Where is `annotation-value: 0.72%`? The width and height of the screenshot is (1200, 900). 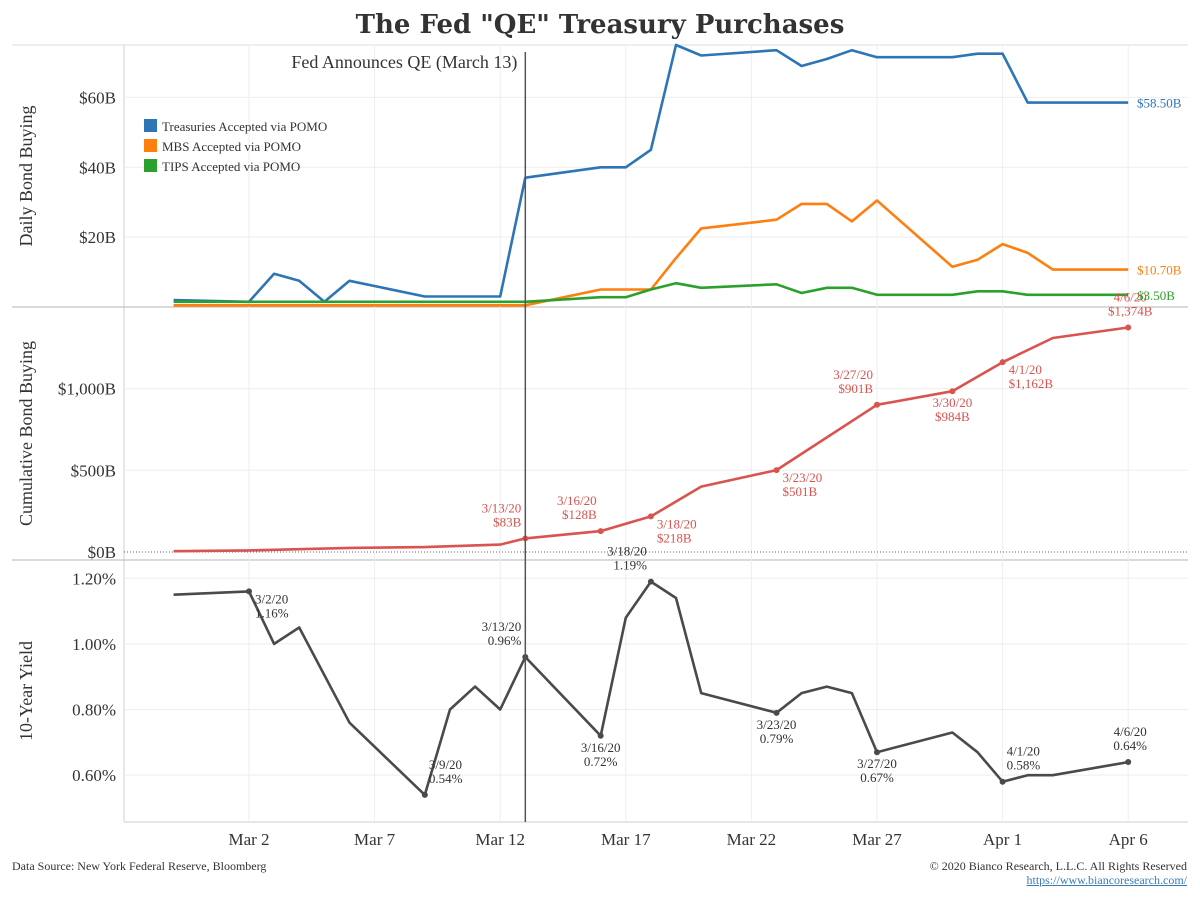 annotation-value: 0.72% is located at coordinates (601, 761).